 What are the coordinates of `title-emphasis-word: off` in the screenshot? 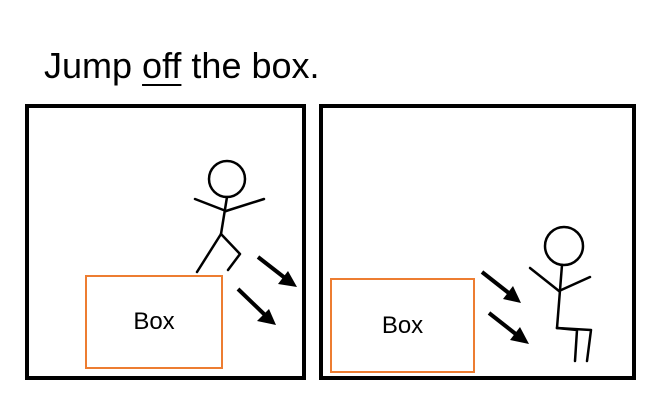 It's located at (162, 65).